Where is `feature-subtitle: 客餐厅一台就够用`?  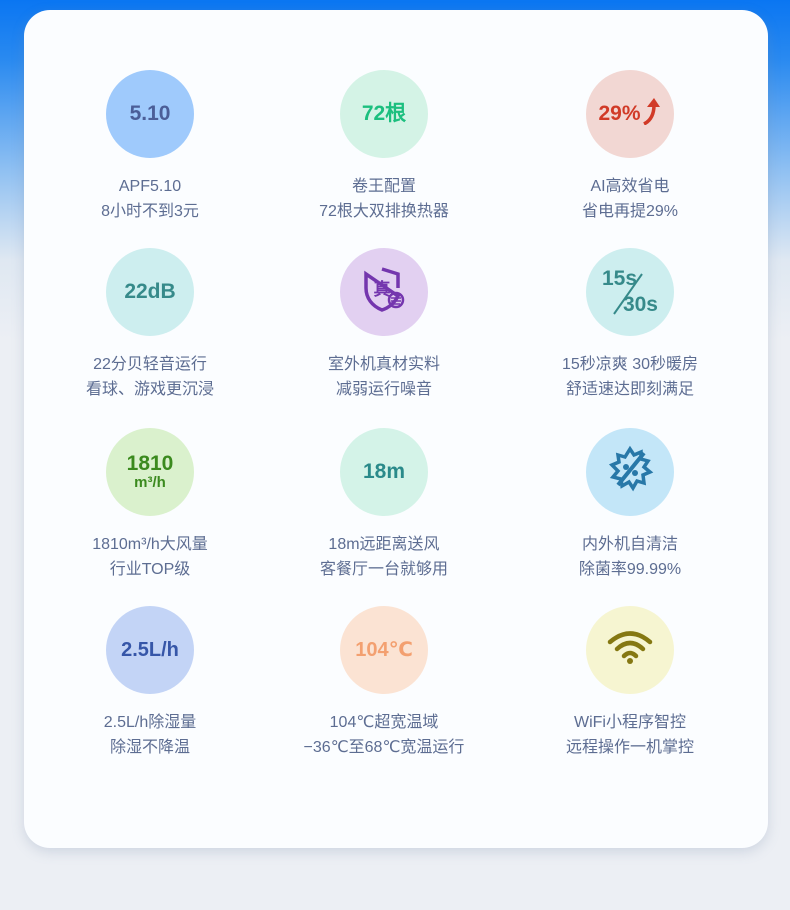 feature-subtitle: 客餐厅一台就够用 is located at coordinates (383, 569).